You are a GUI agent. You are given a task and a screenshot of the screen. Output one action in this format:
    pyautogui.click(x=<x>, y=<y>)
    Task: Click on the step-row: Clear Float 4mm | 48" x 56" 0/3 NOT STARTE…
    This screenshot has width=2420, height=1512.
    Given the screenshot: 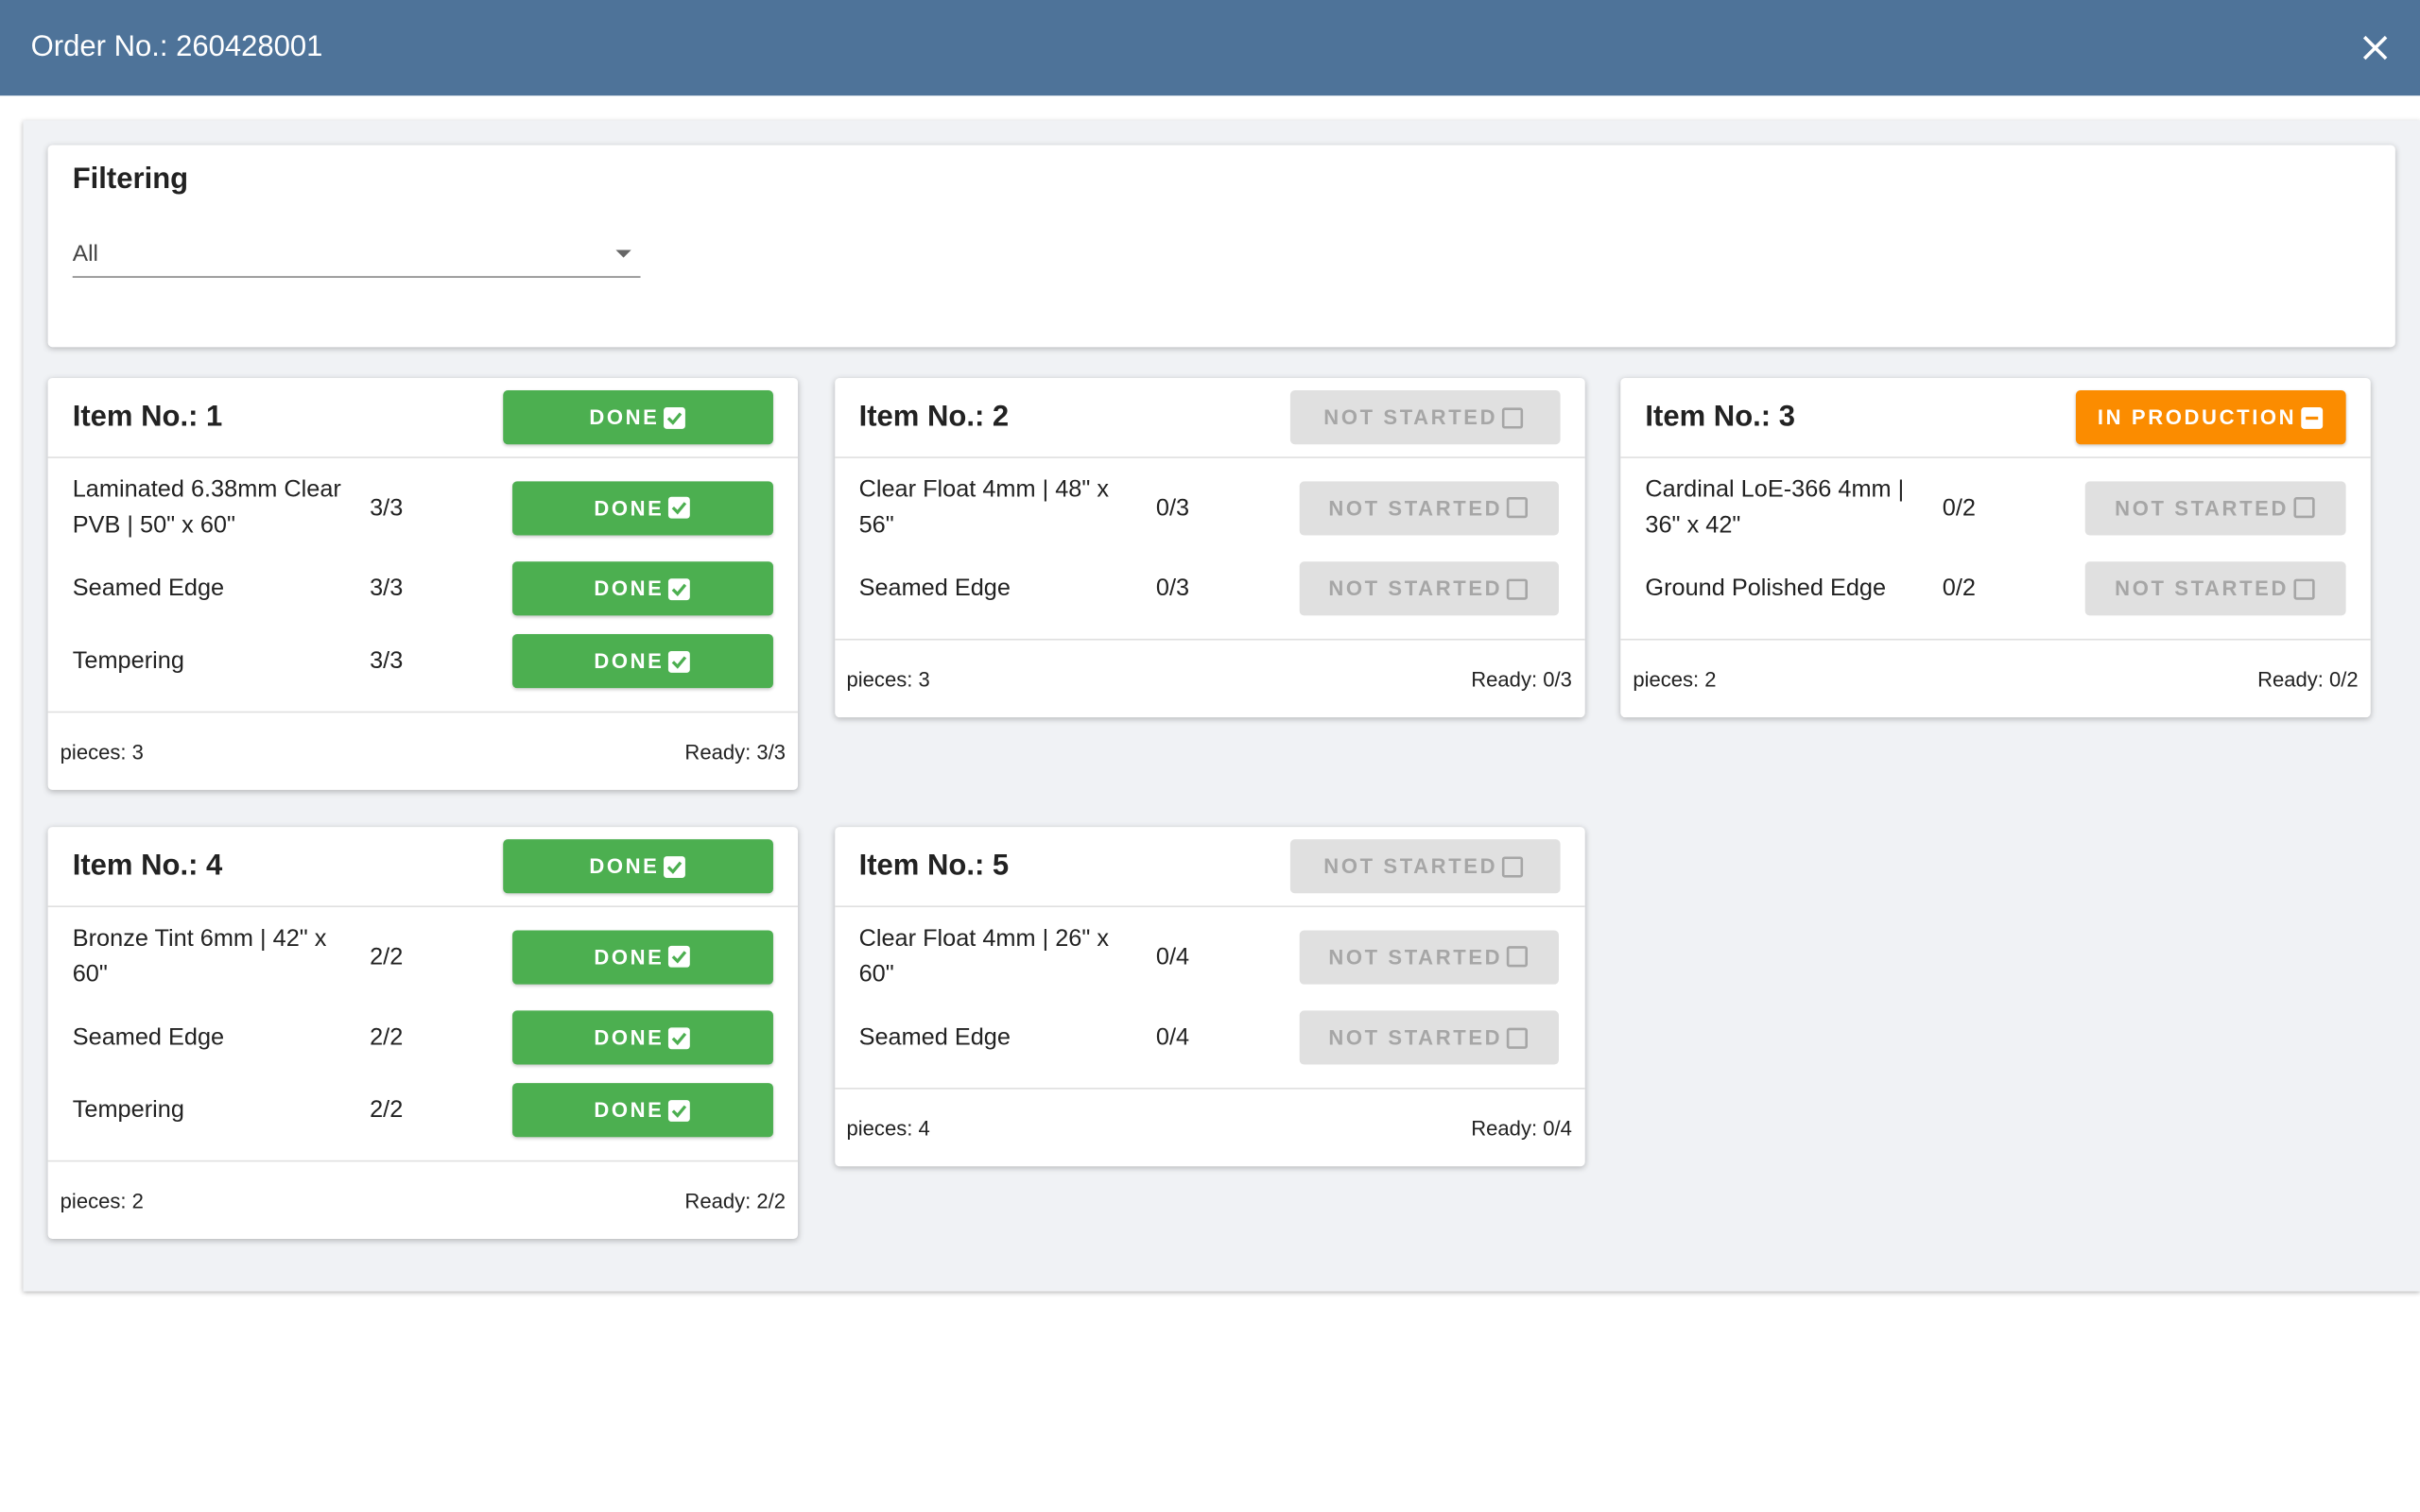 What is the action you would take?
    pyautogui.click(x=1208, y=517)
    